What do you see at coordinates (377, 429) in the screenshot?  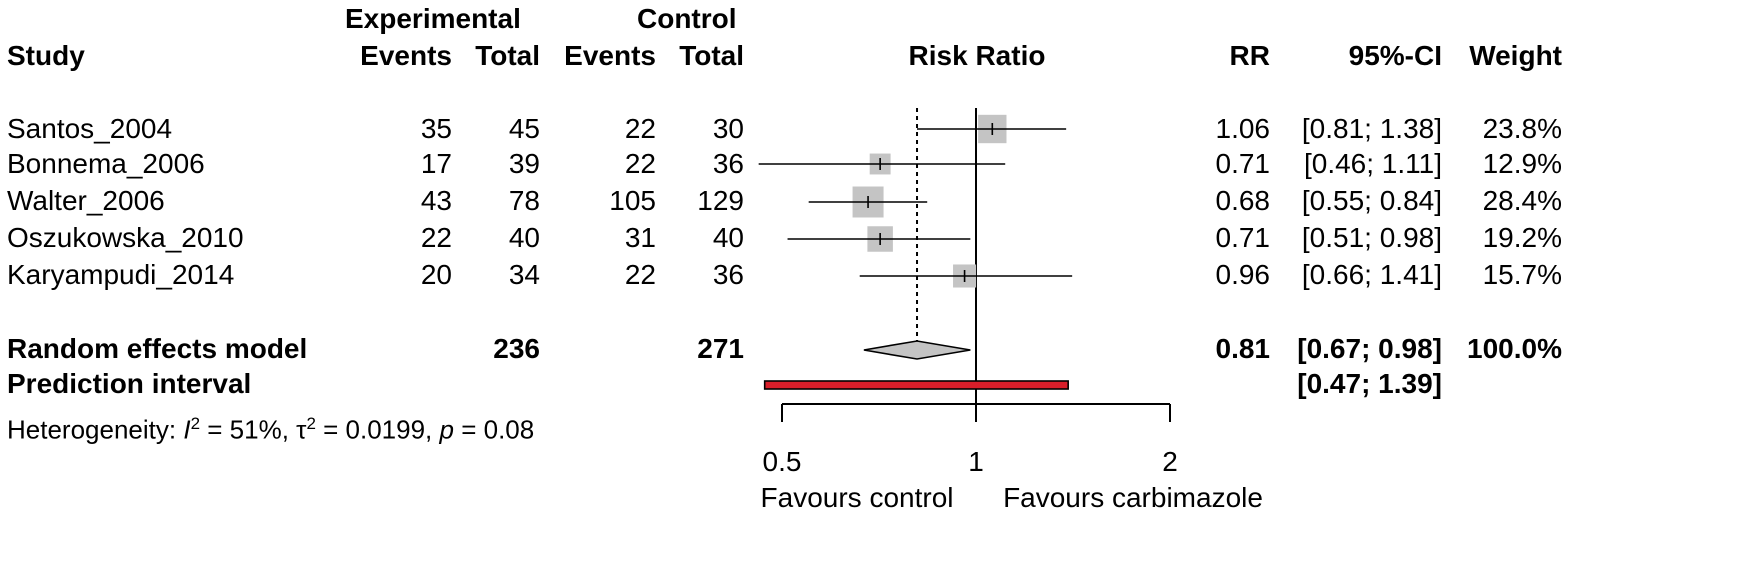 I see `tau-value: = 0.0199,` at bounding box center [377, 429].